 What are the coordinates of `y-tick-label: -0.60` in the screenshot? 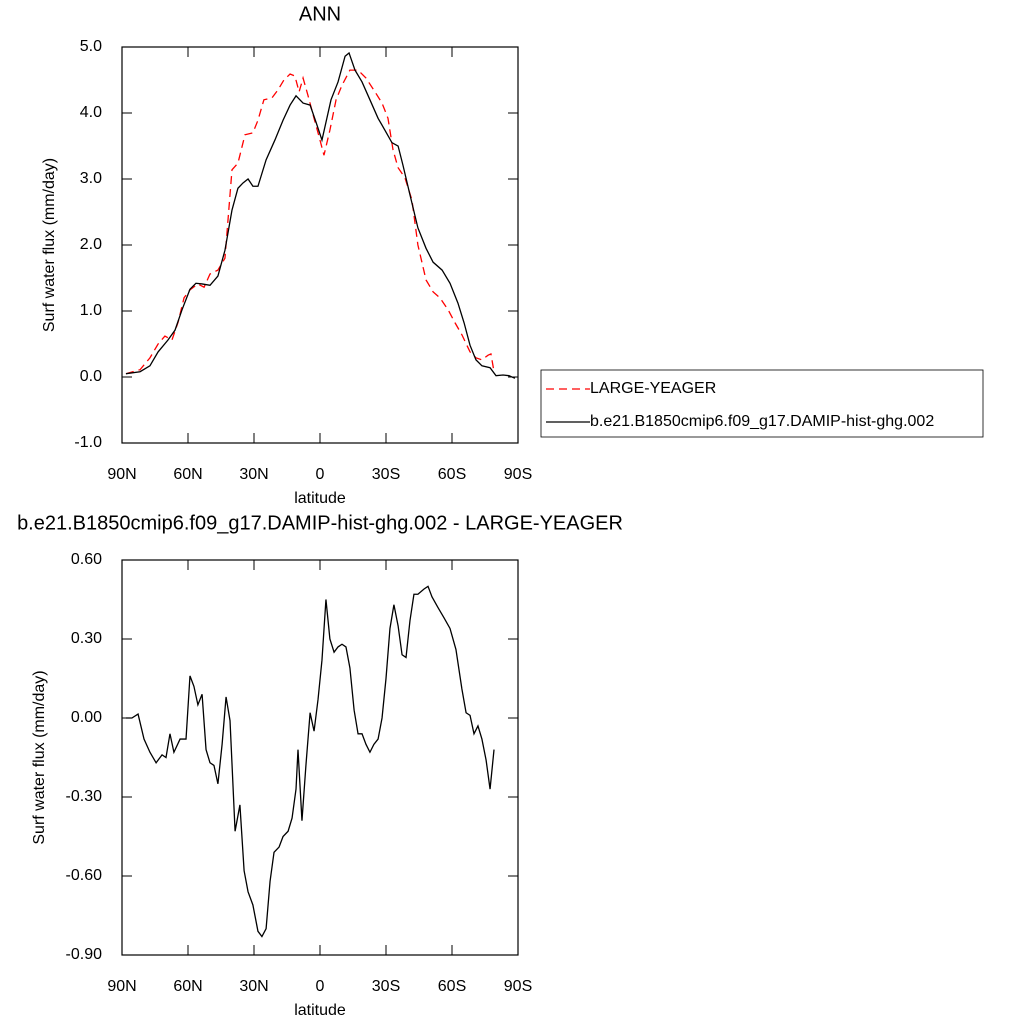 It's located at (84, 875).